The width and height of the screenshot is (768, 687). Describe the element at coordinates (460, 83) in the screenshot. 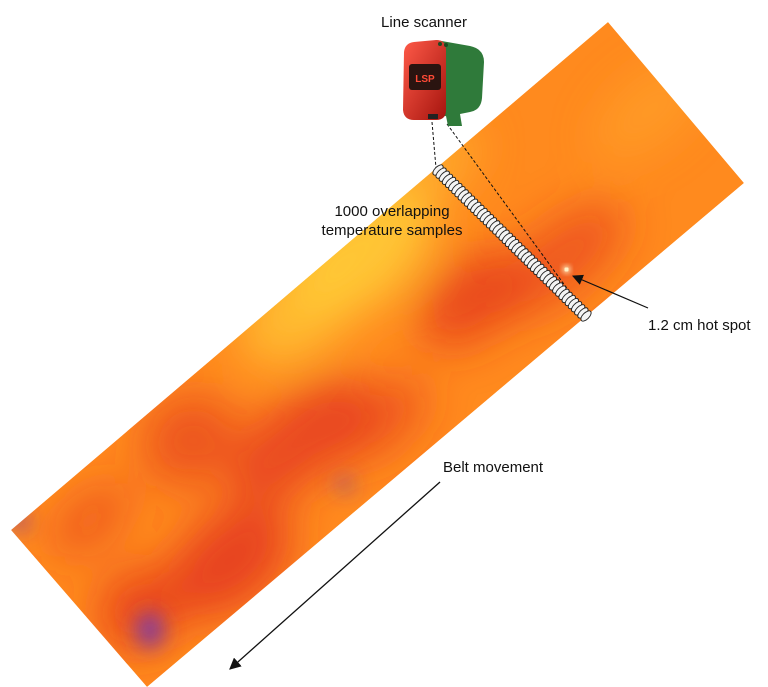

I see `scanner-housing` at that location.